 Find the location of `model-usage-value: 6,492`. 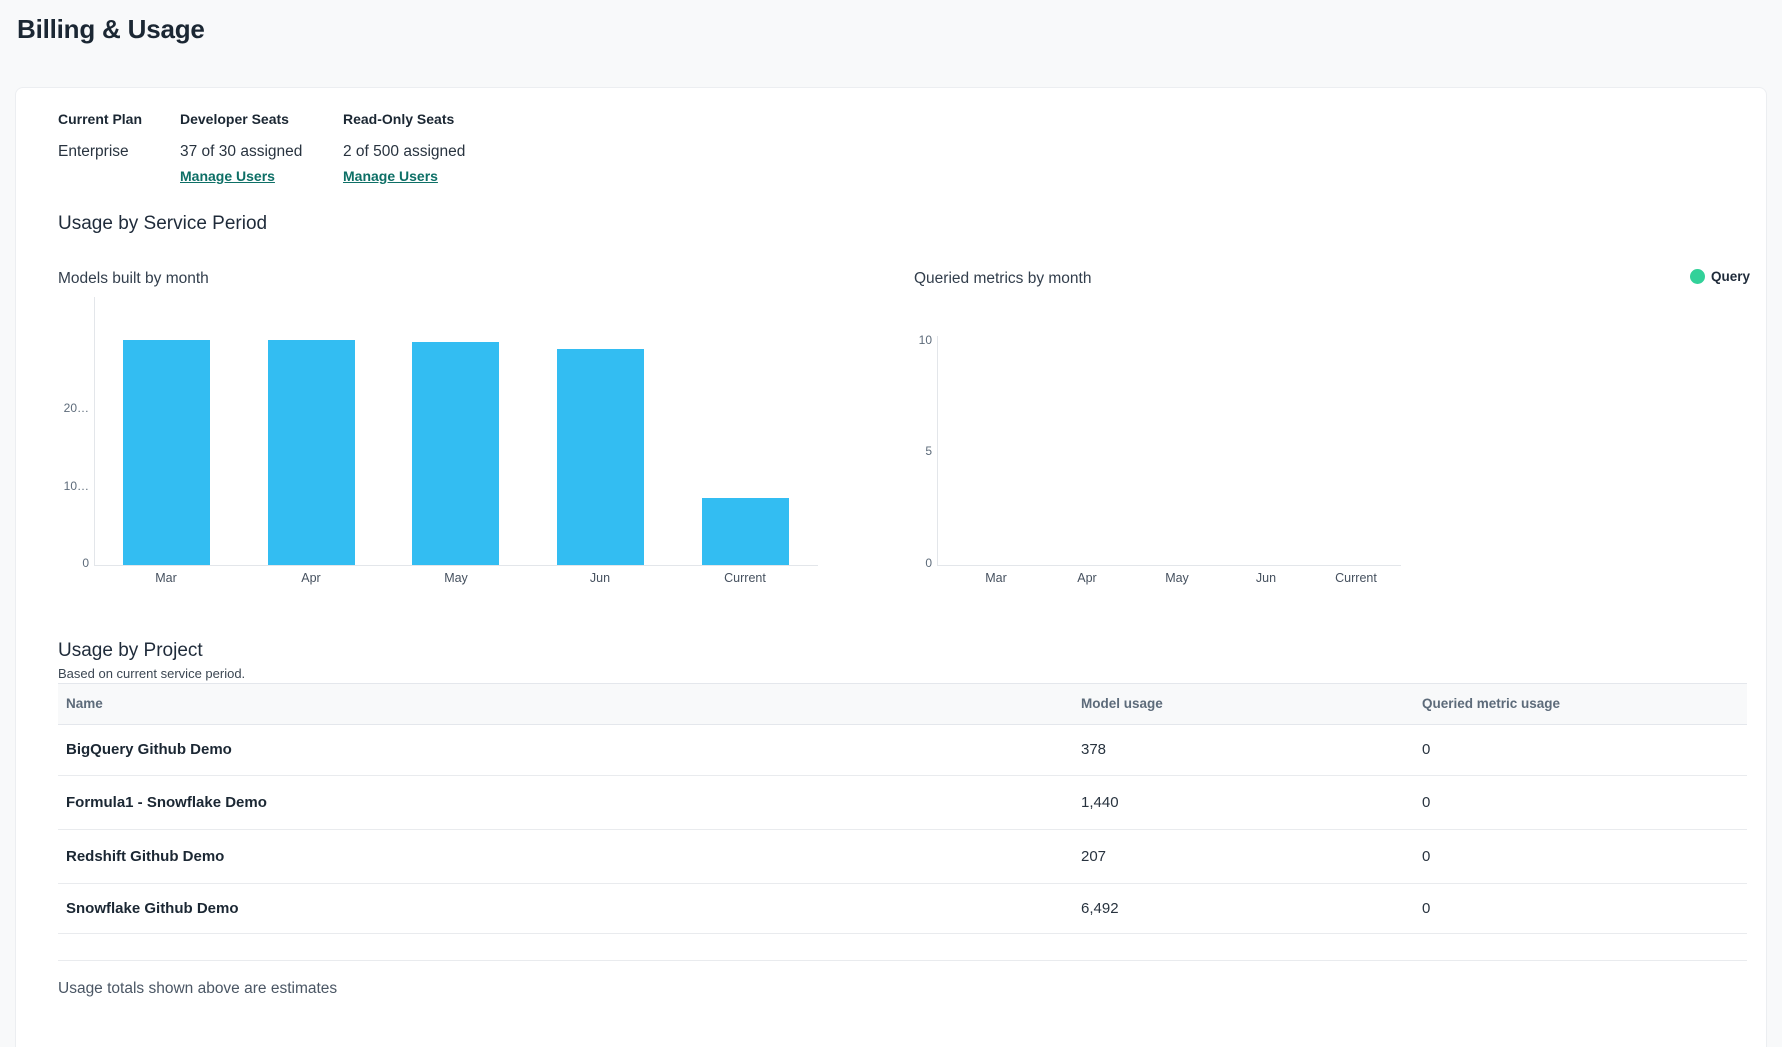

model-usage-value: 6,492 is located at coordinates (1100, 908).